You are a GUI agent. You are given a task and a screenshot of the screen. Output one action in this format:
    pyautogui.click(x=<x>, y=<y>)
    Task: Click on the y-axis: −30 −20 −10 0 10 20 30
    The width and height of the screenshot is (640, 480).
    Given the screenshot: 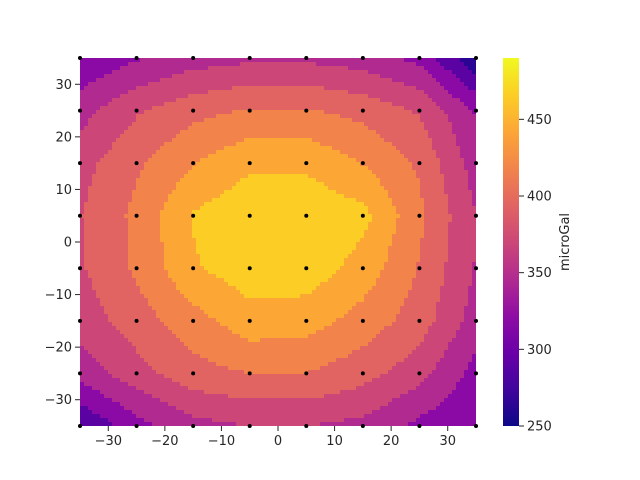 What is the action you would take?
    pyautogui.click(x=62, y=243)
    